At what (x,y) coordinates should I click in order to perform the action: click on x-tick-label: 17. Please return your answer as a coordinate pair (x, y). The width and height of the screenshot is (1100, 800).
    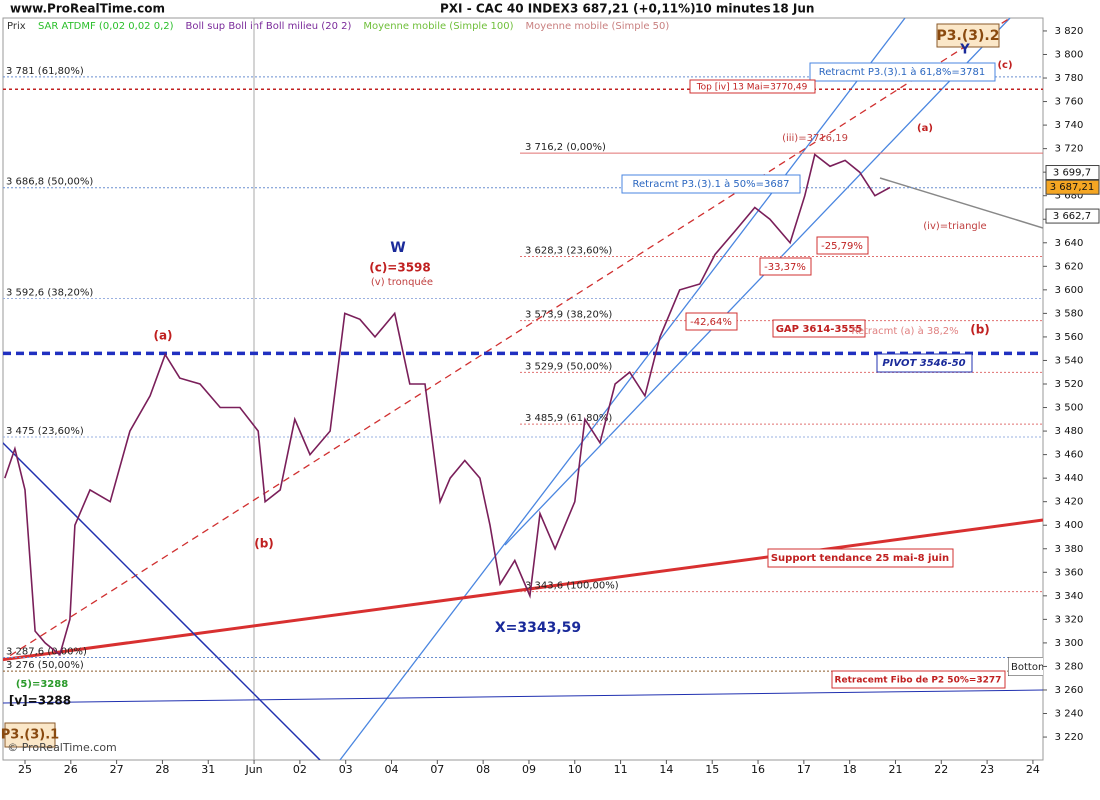
    Looking at the image, I should click on (804, 769).